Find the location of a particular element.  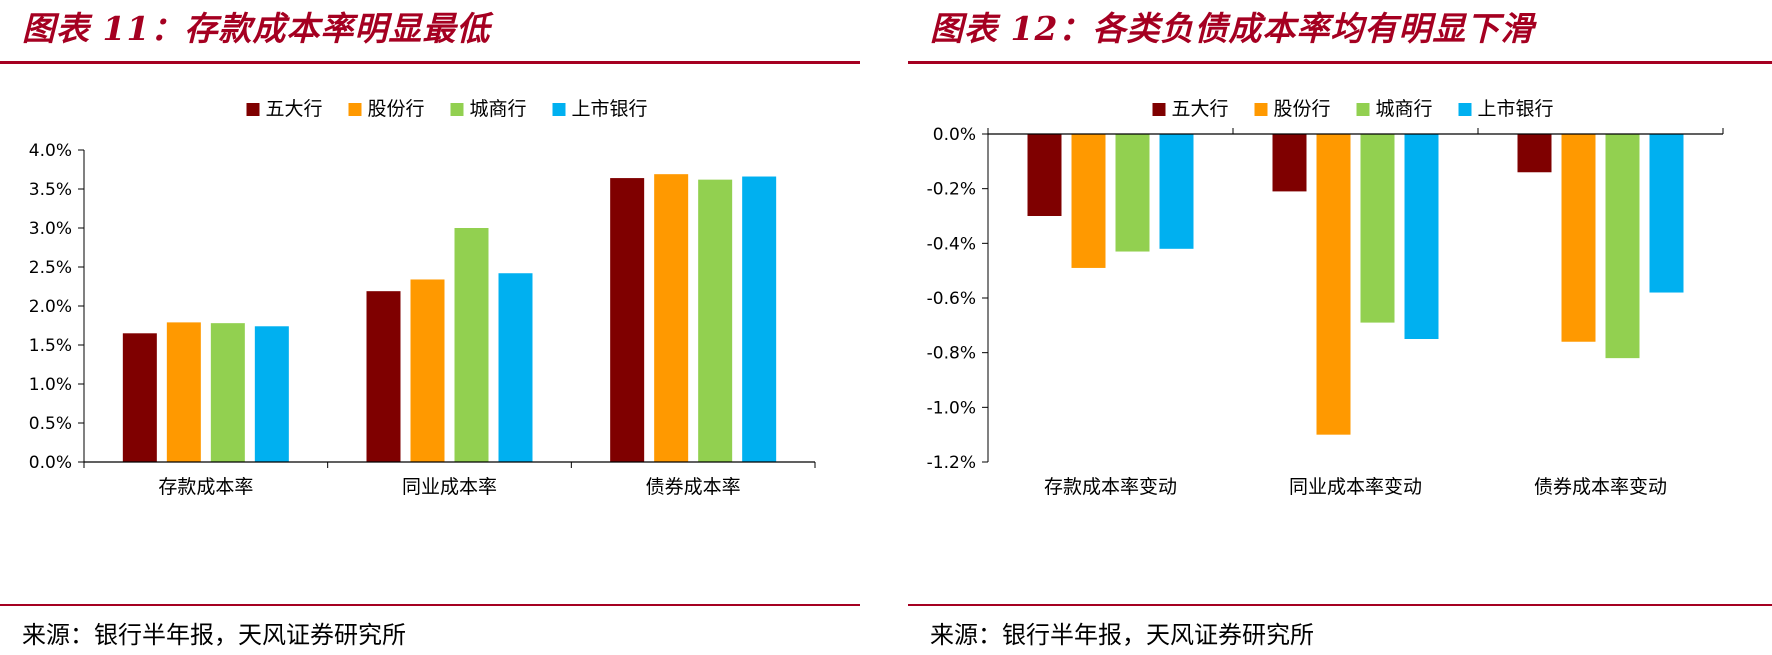

y-tick-label-6: 3.0% is located at coordinates (50, 229).